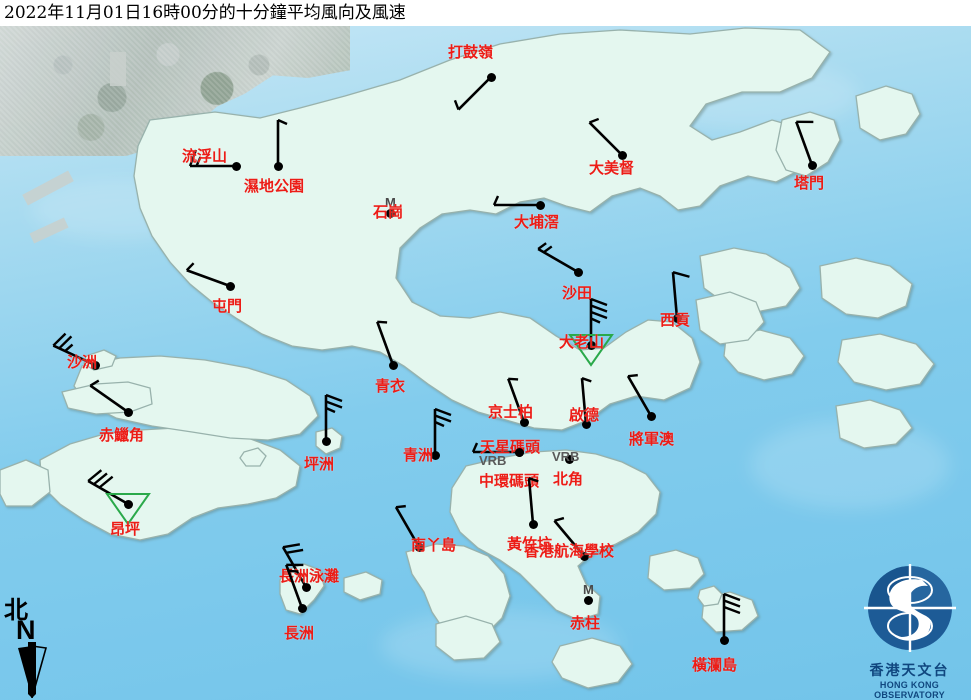 Image resolution: width=971 pixels, height=700 pixels. Describe the element at coordinates (227, 306) in the screenshot. I see `station-name-label: 屯門` at that location.